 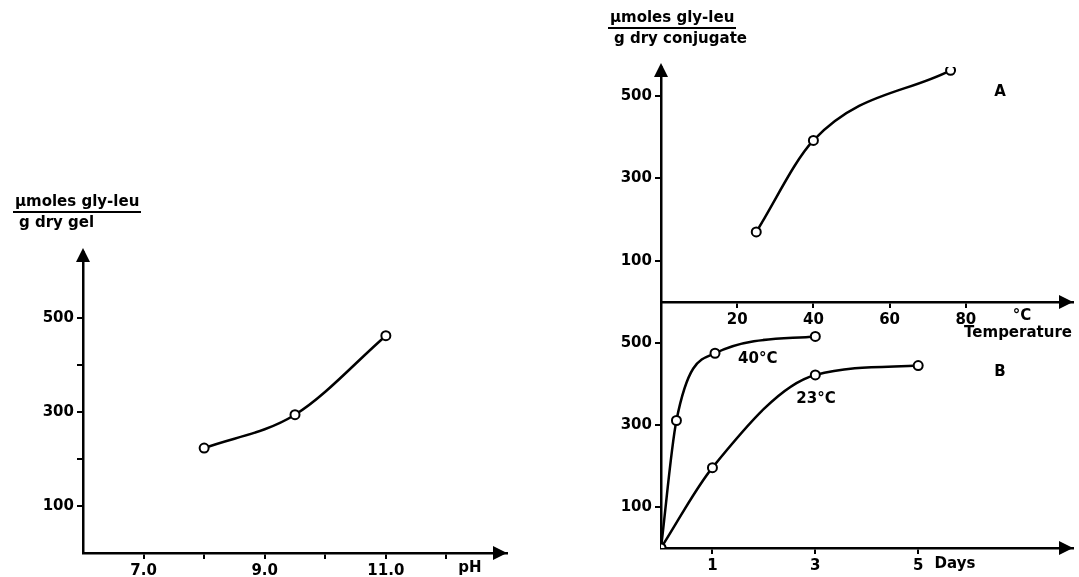 What do you see at coordinates (77, 211) in the screenshot?
I see `y-axis-title: µmoles gly-leu g dry gel` at bounding box center [77, 211].